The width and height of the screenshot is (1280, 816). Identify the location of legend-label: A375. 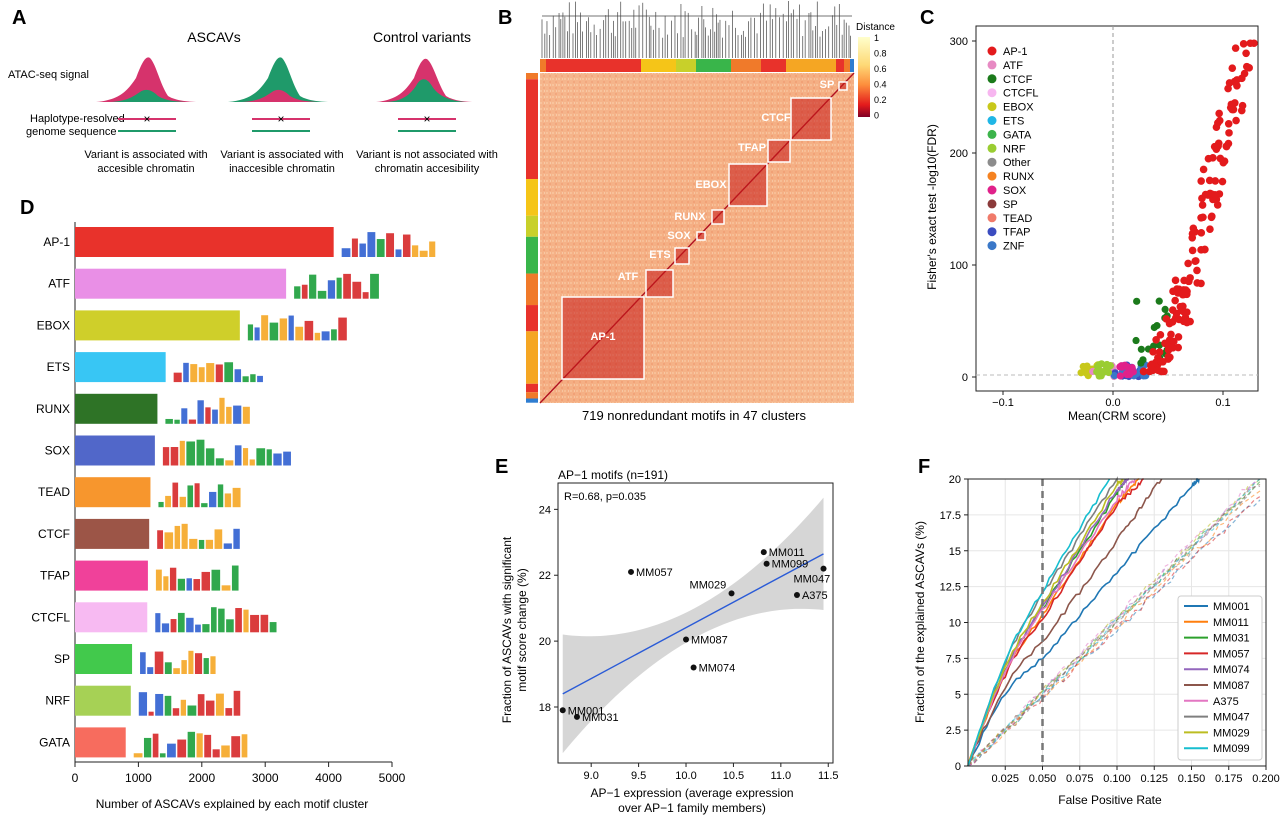
(1226, 702).